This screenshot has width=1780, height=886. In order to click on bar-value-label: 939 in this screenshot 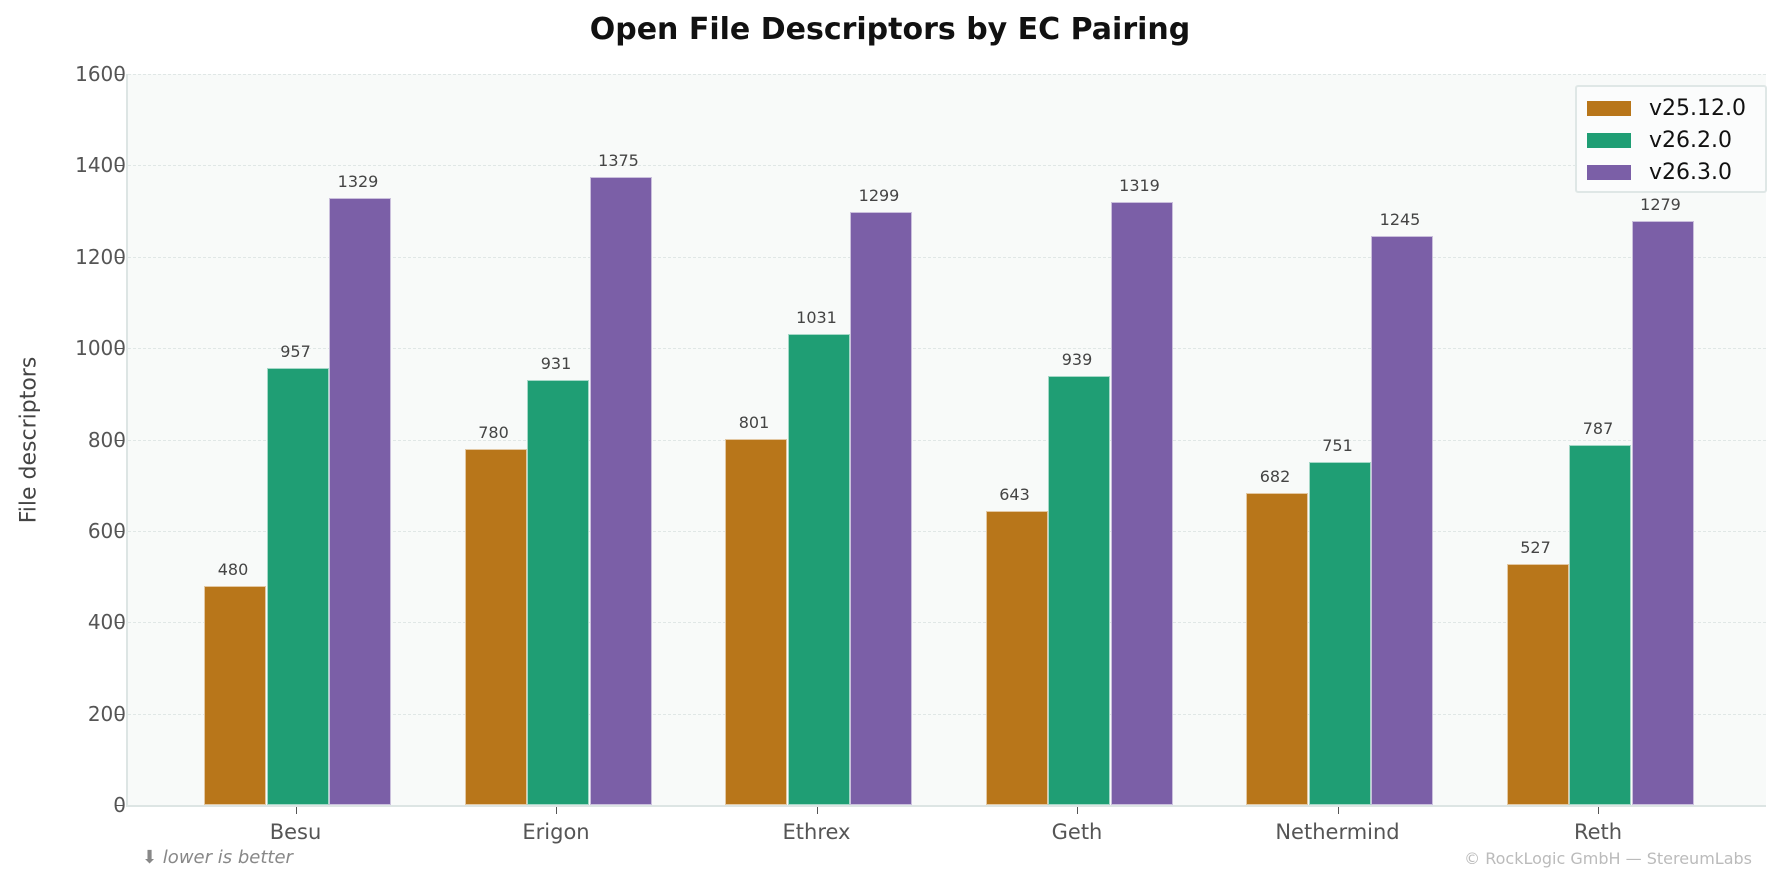, I will do `click(1077, 359)`.